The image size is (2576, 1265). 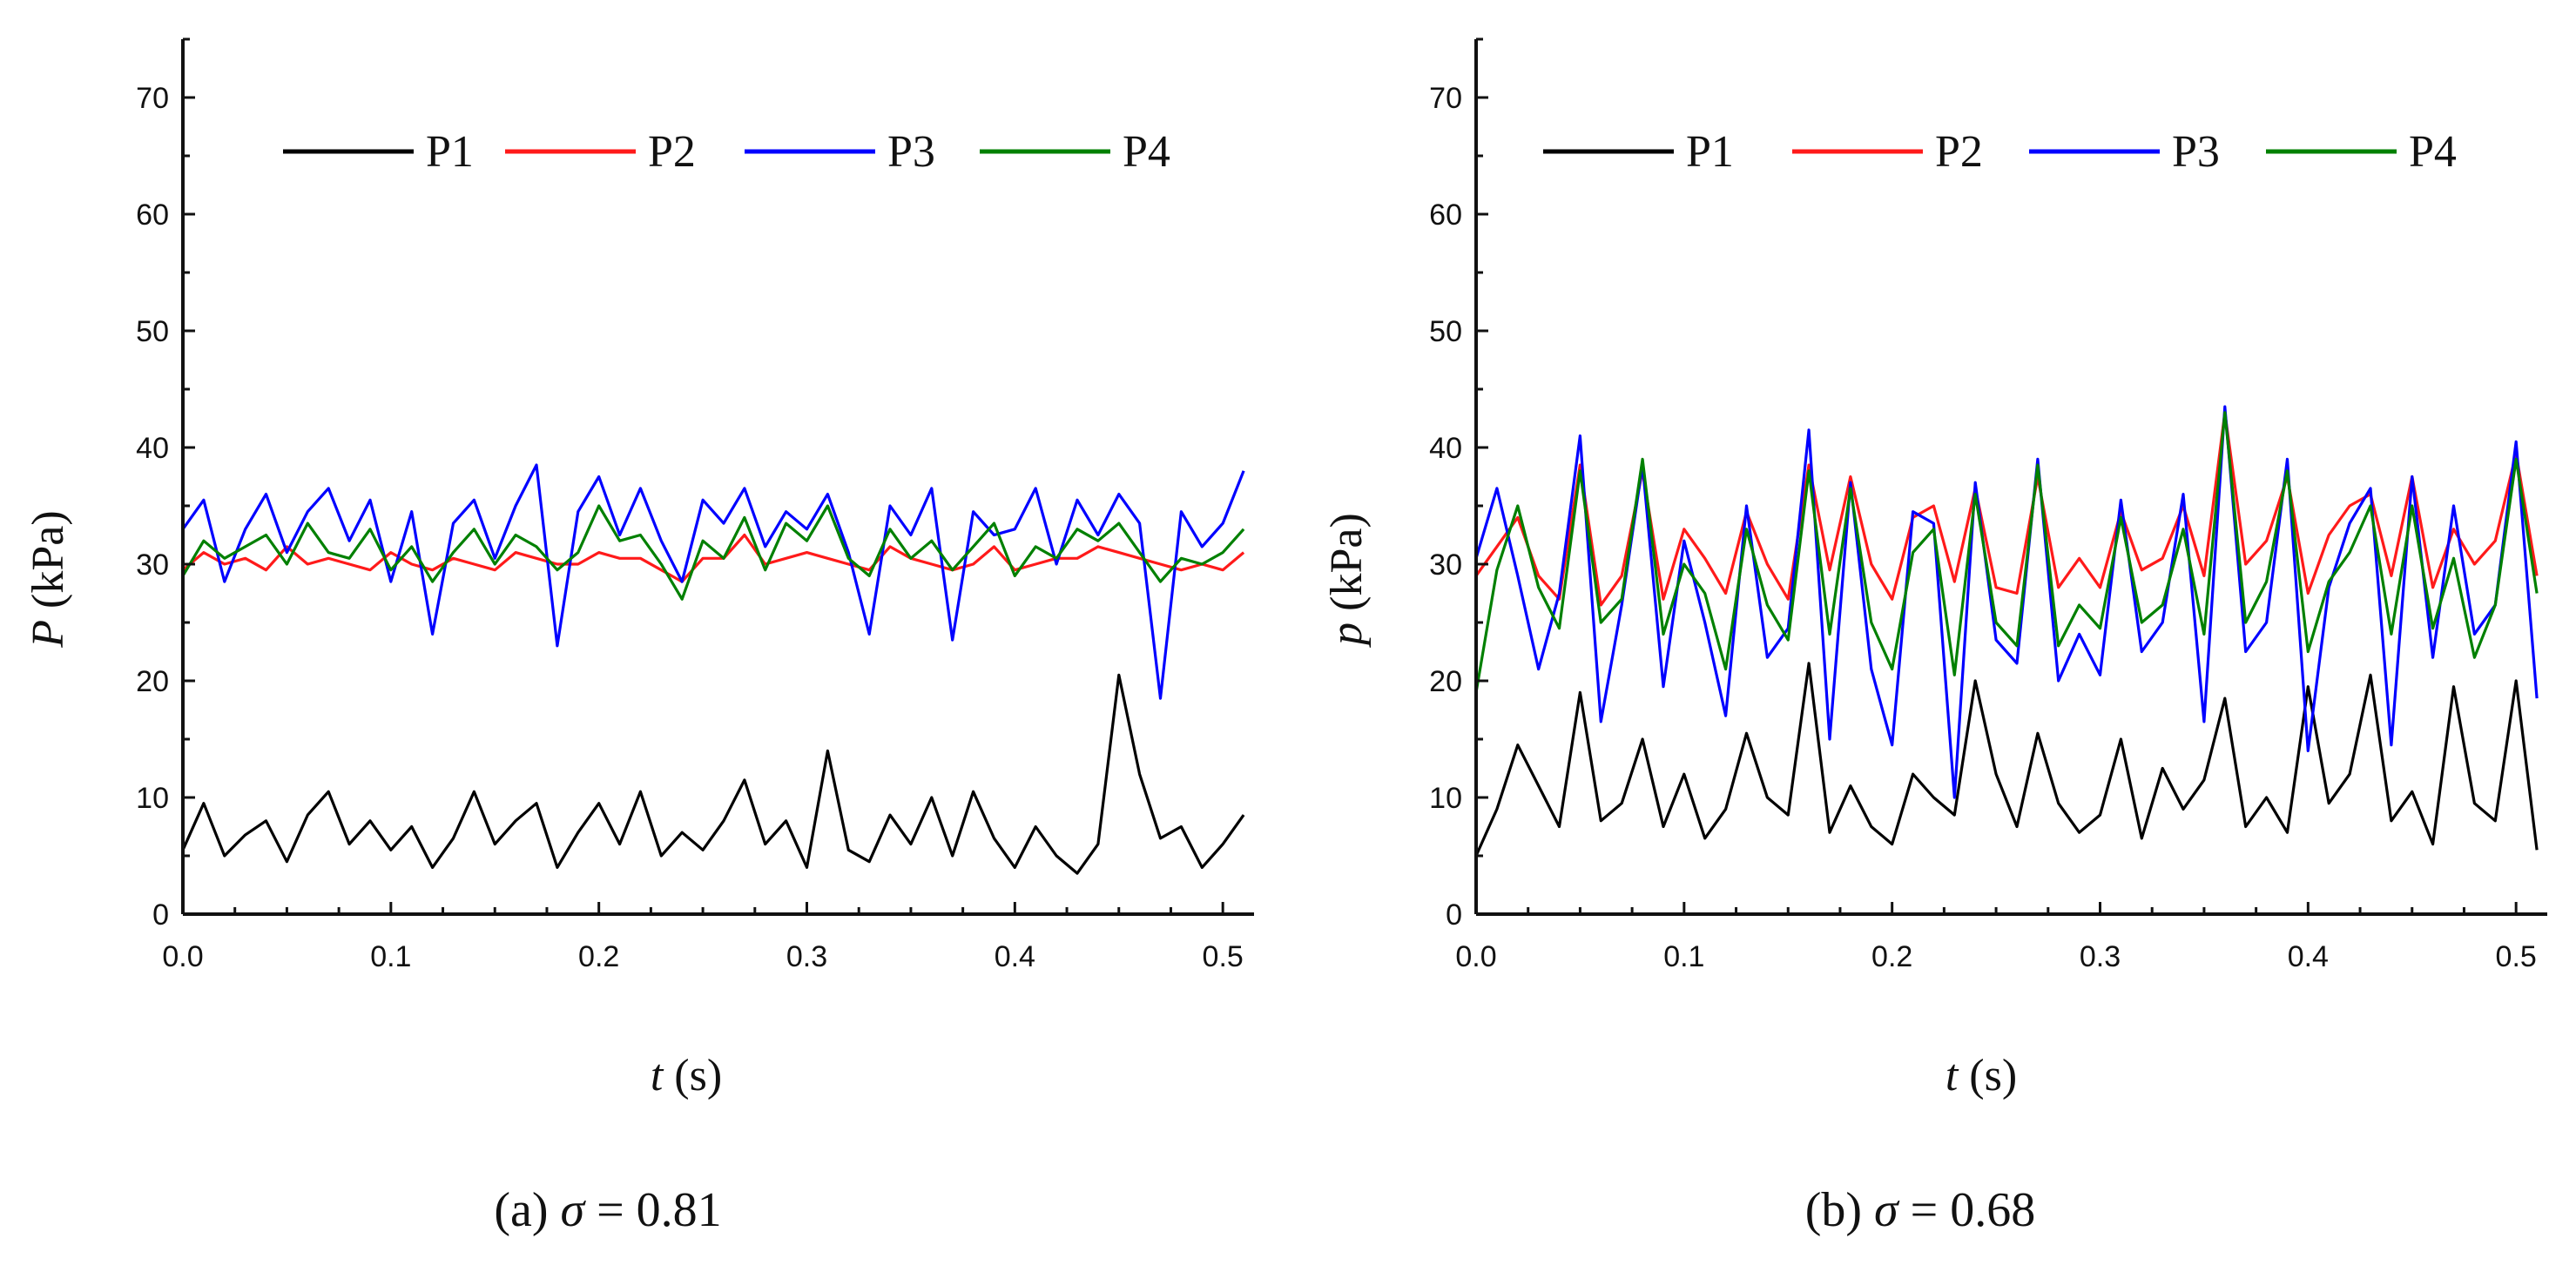 I want to click on panel-b-plot-lines, so click(x=2007, y=631).